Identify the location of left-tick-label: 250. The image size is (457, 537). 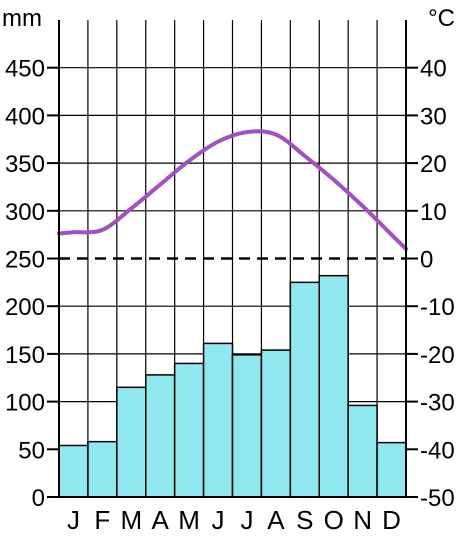
(25, 260).